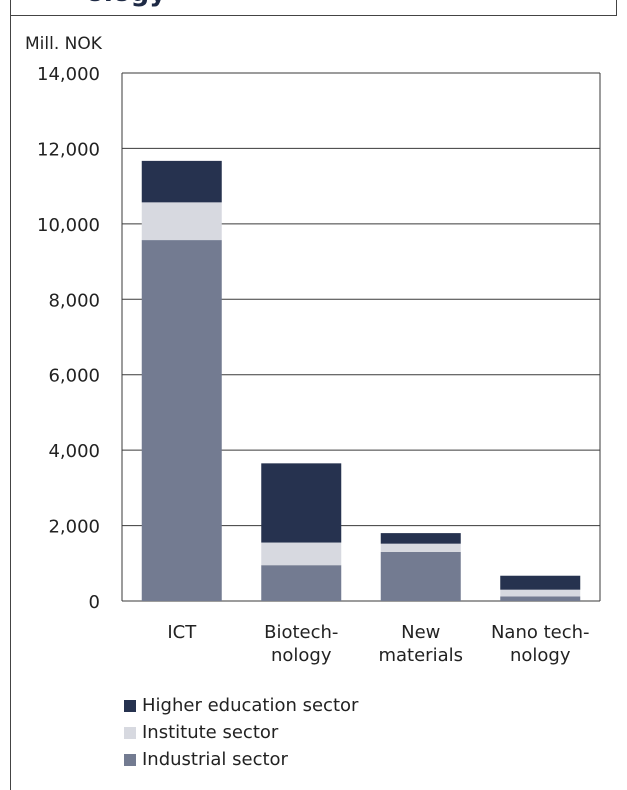 The height and width of the screenshot is (790, 627). I want to click on frame-top-border, so click(313, 15).